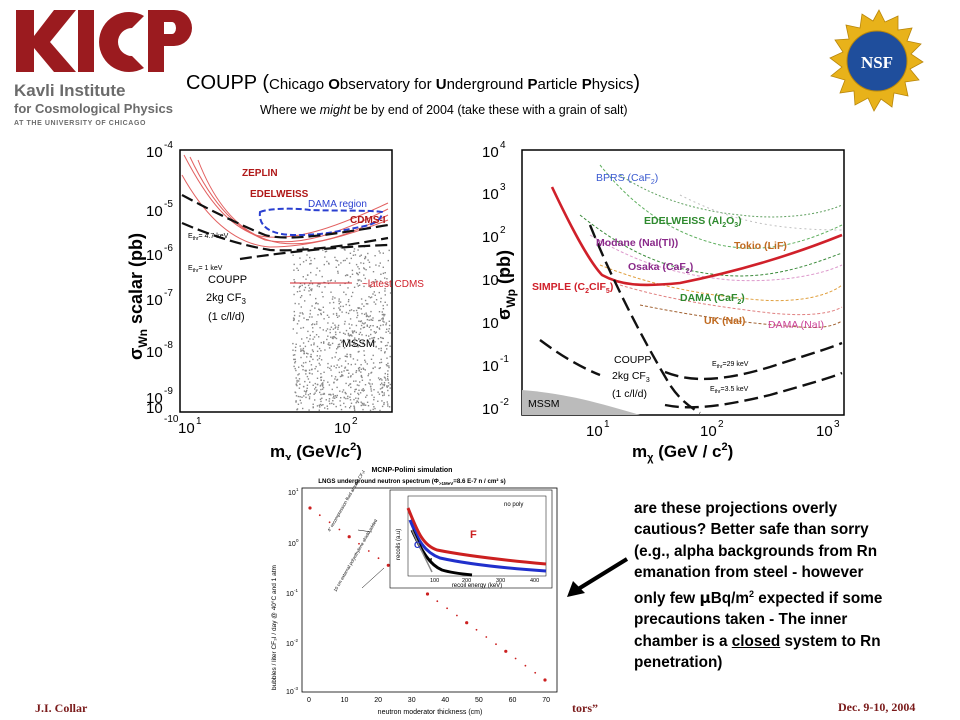 This screenshot has height=720, width=960. What do you see at coordinates (138, 296) in the screenshot?
I see `left-y-axis-label: σWn scalar (pb)` at bounding box center [138, 296].